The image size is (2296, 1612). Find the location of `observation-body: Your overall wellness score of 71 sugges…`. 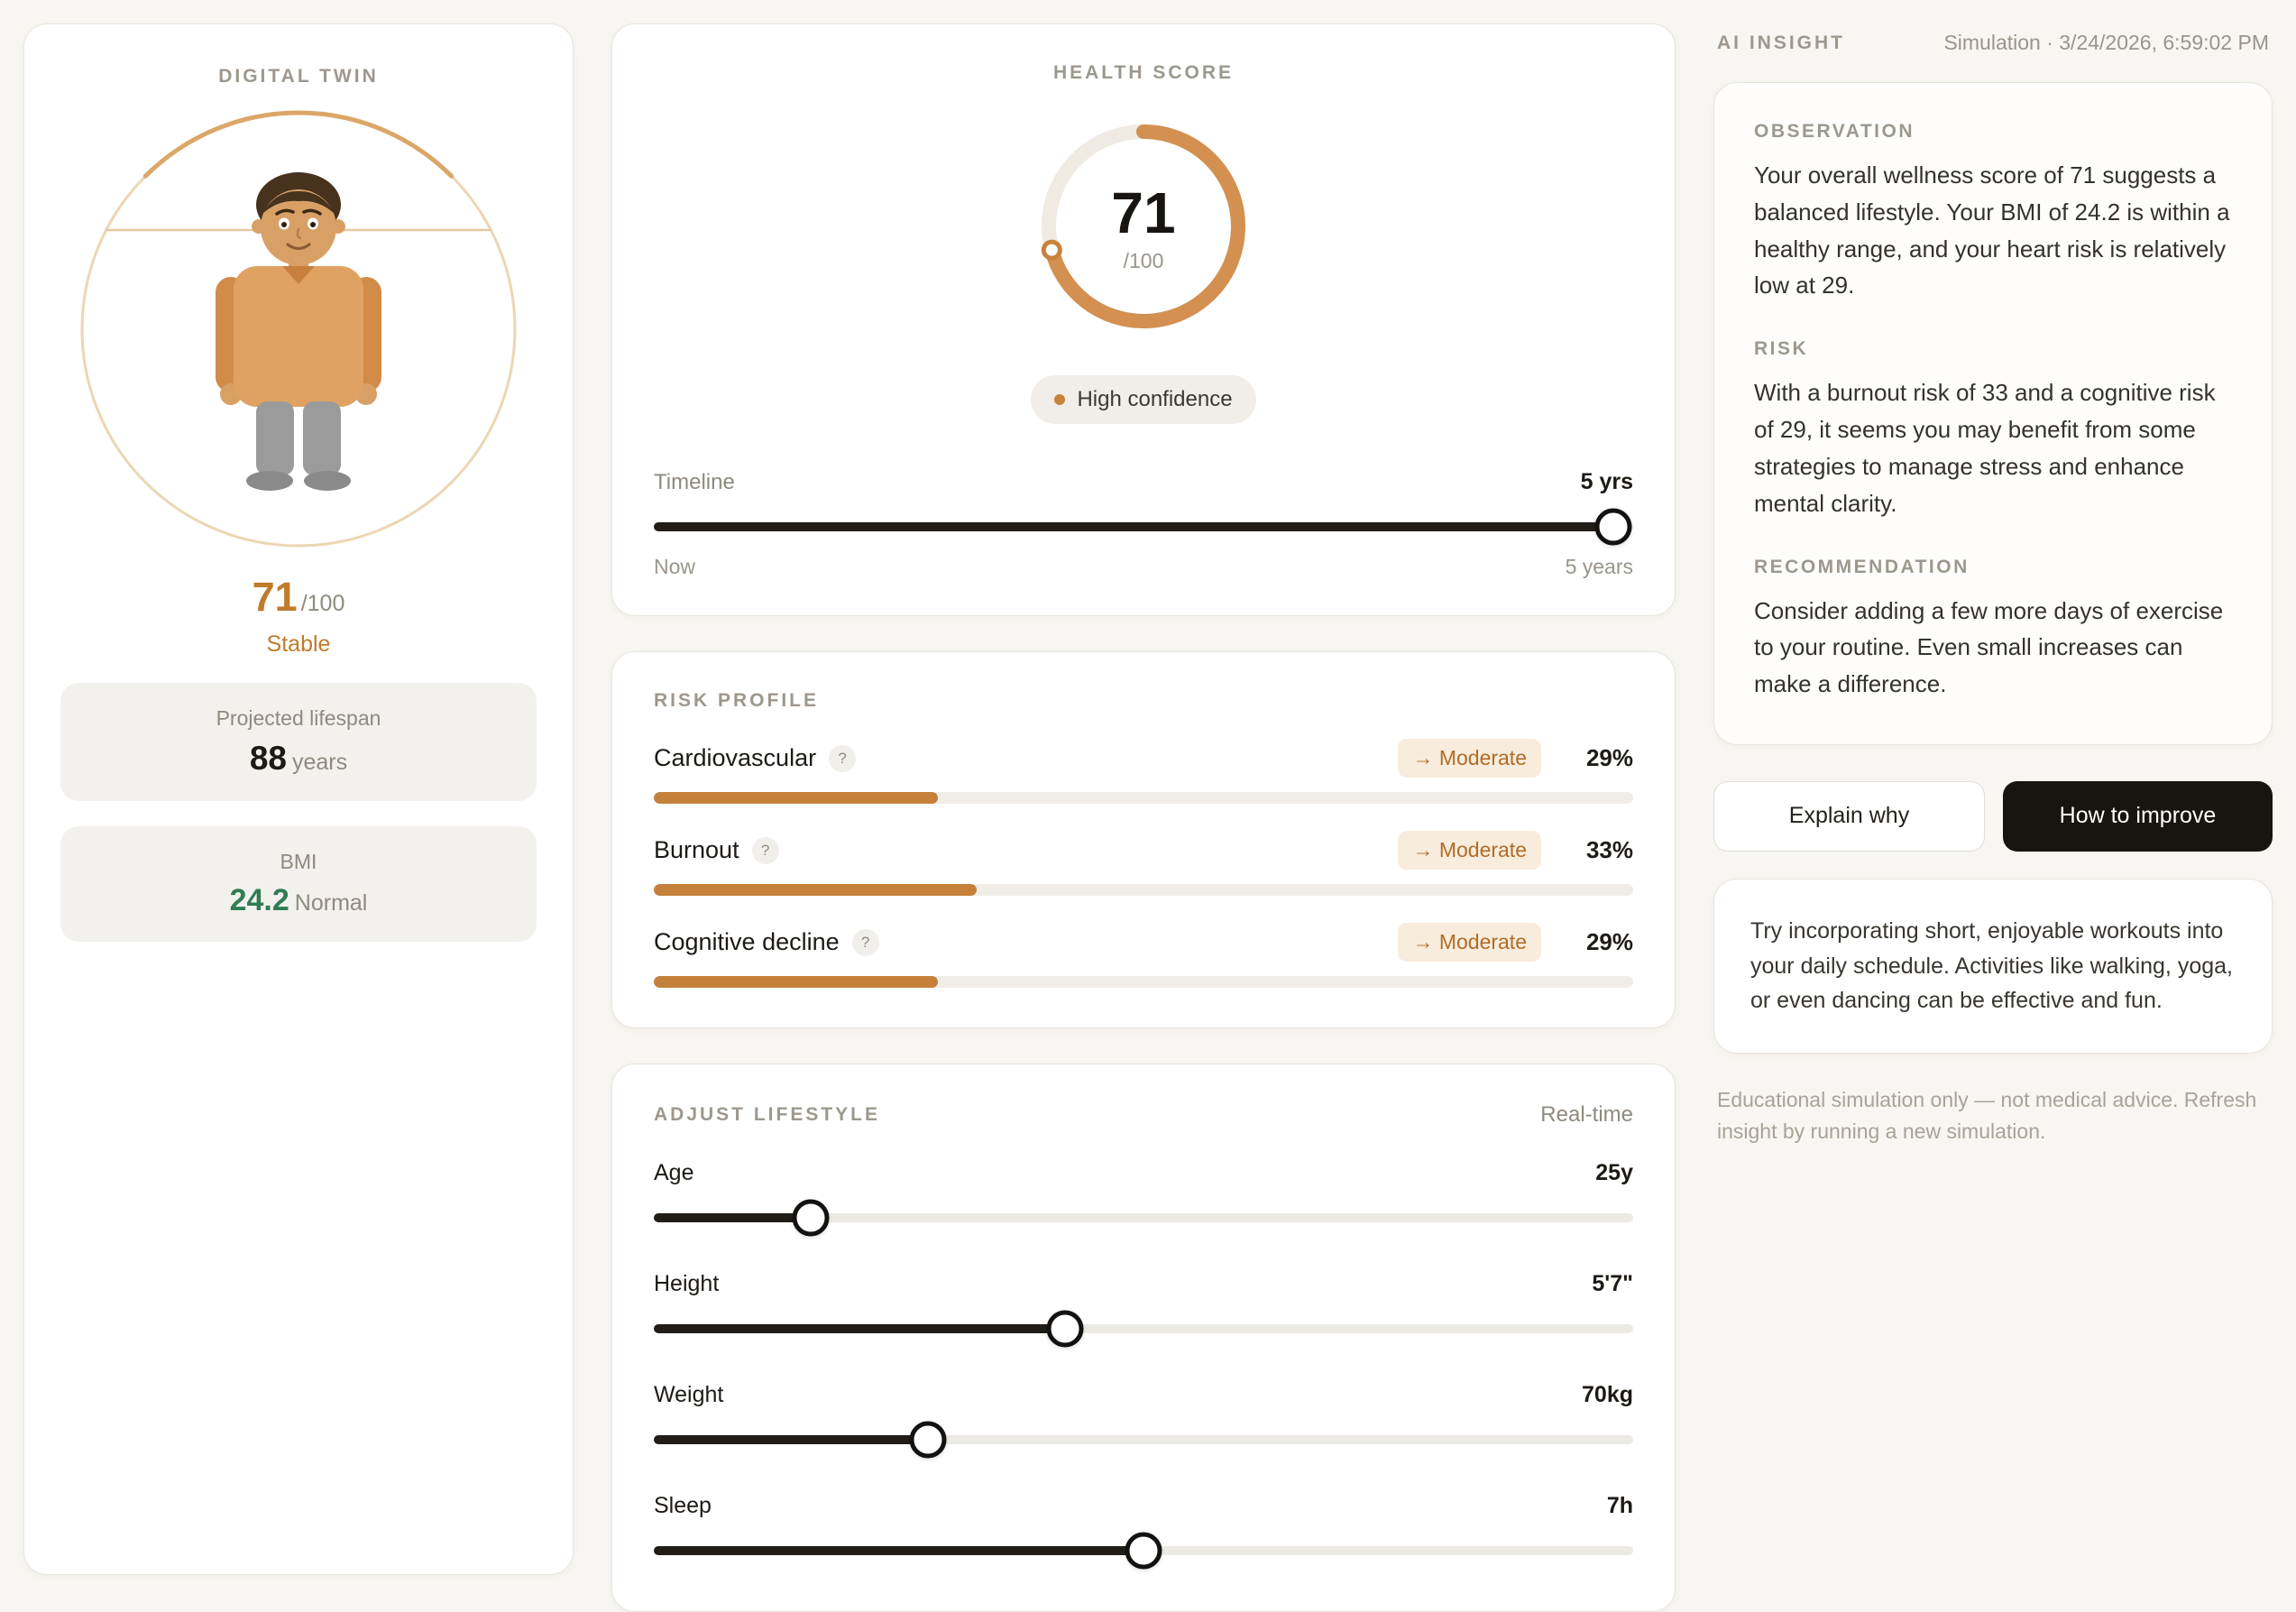

observation-body: Your overall wellness score of 71 sugges… is located at coordinates (1992, 230).